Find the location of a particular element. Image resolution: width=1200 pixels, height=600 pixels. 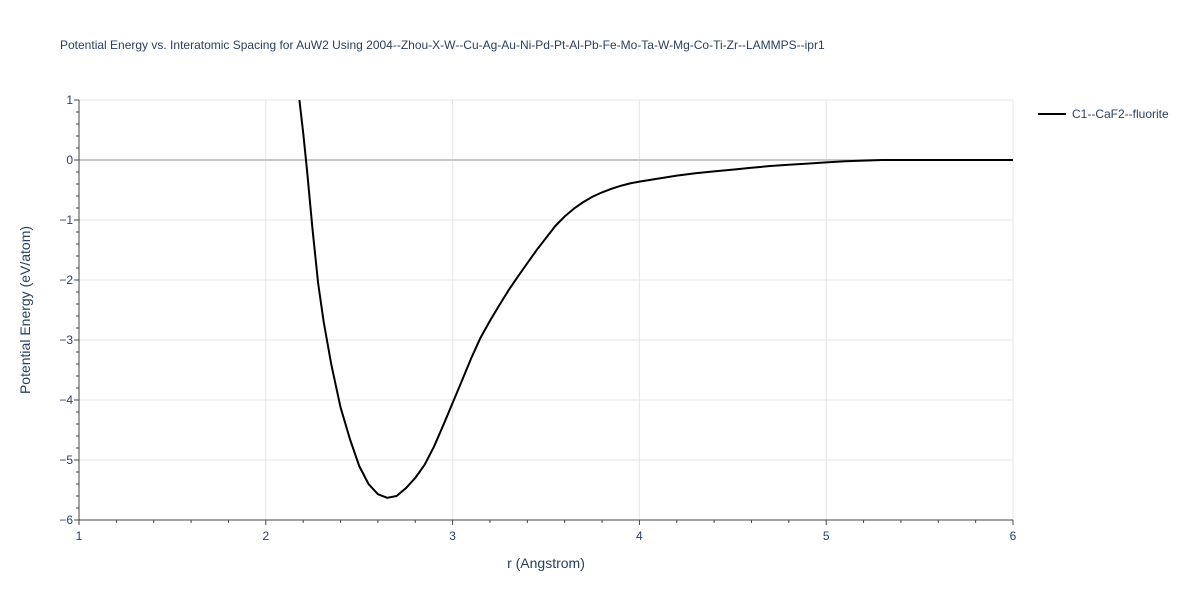

x-tick-label: 4 is located at coordinates (639, 536).